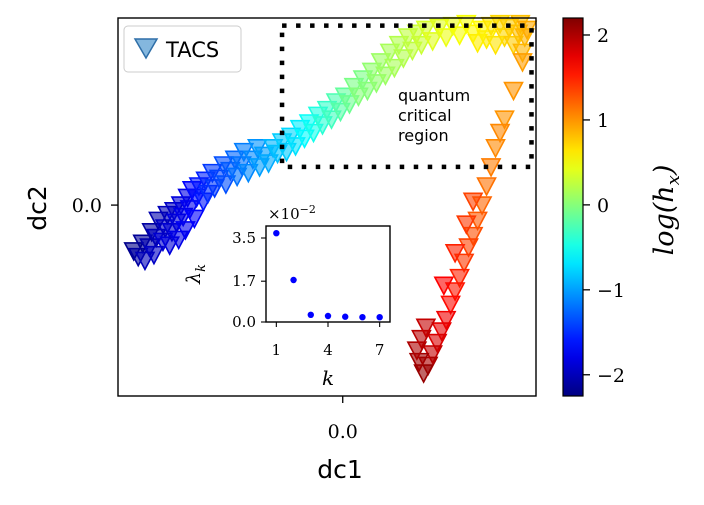 The height and width of the screenshot is (505, 704). Describe the element at coordinates (244, 238) in the screenshot. I see `inset-y-tick-label: 3.5` at that location.